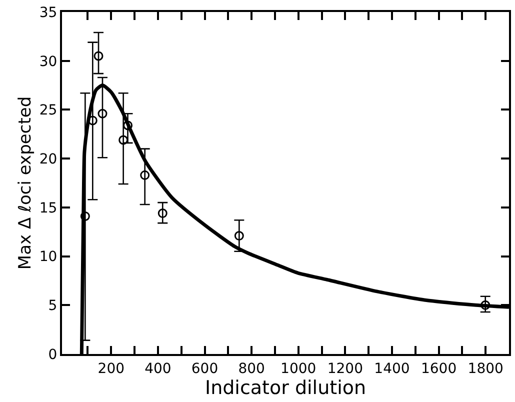  Describe the element at coordinates (48, 62) in the screenshot. I see `y-tick-label: 30` at that location.